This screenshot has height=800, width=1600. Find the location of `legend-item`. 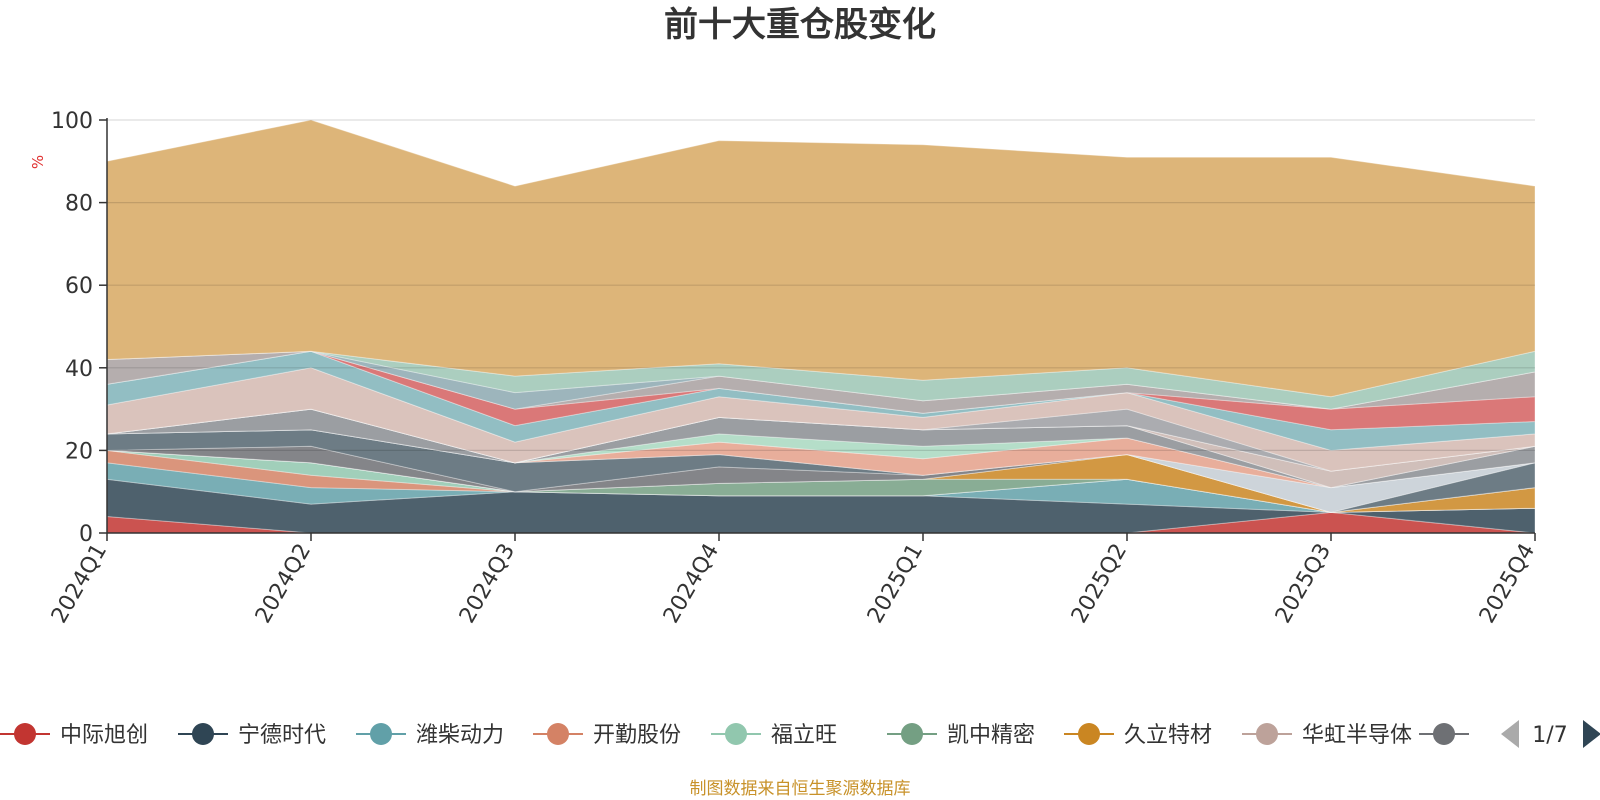

legend-item is located at coordinates (1444, 734).